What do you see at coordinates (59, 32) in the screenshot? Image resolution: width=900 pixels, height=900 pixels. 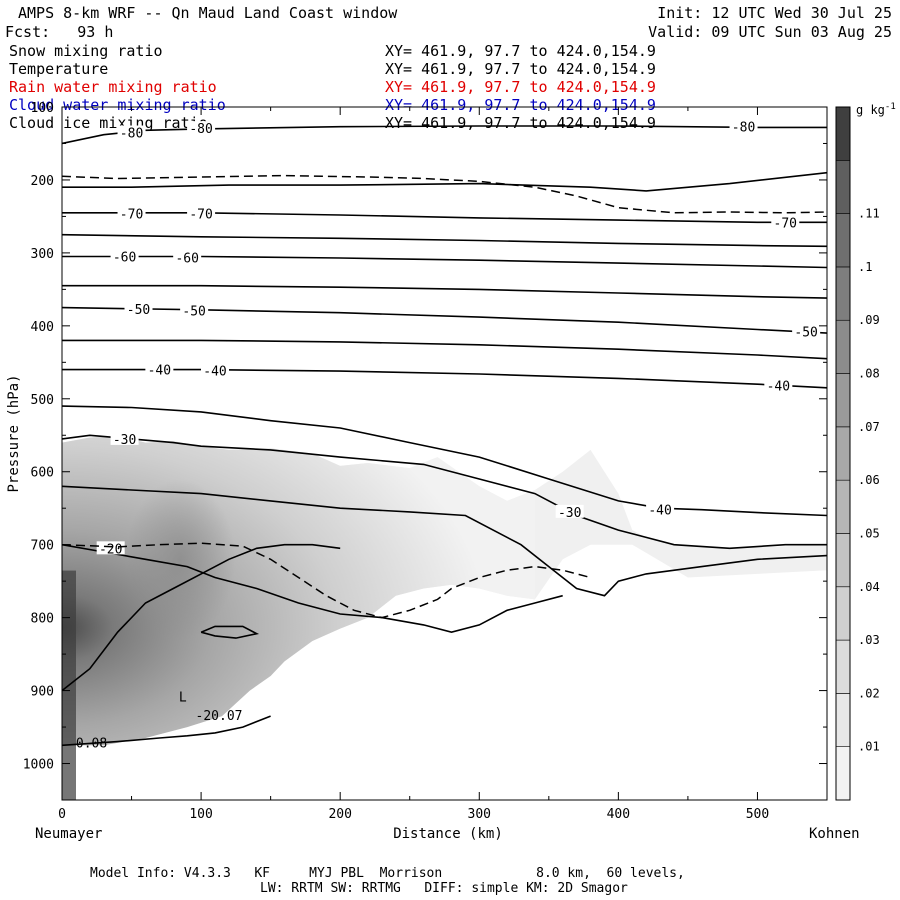 I see `forecast-hour: Fcst: 93 h` at bounding box center [59, 32].